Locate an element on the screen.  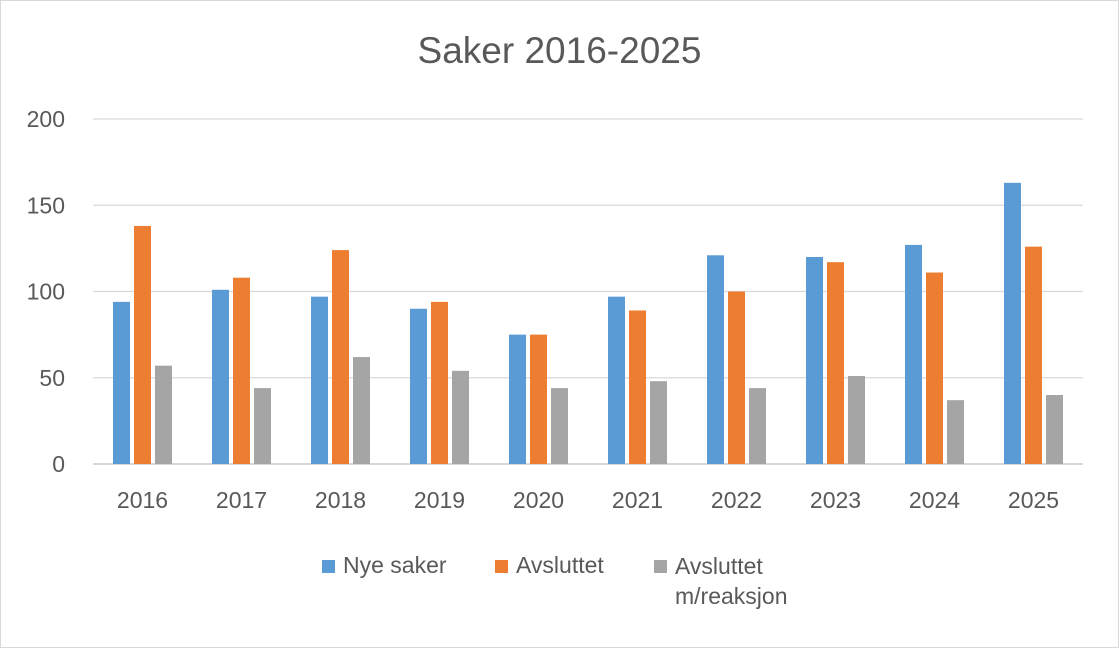
legend-label: Nye saker is located at coordinates (395, 565).